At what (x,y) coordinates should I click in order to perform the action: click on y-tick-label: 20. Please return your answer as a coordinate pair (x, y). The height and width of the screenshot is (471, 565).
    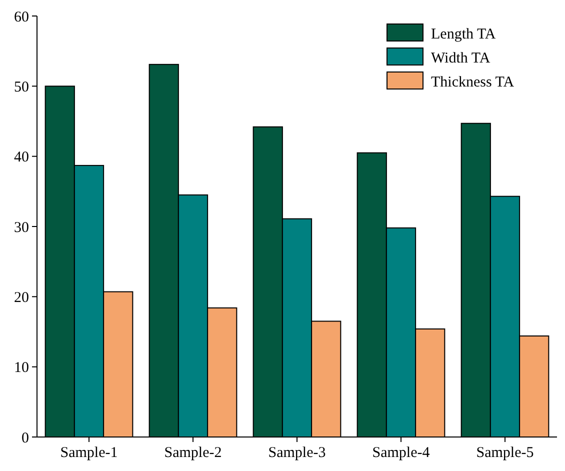
    Looking at the image, I should click on (21, 298).